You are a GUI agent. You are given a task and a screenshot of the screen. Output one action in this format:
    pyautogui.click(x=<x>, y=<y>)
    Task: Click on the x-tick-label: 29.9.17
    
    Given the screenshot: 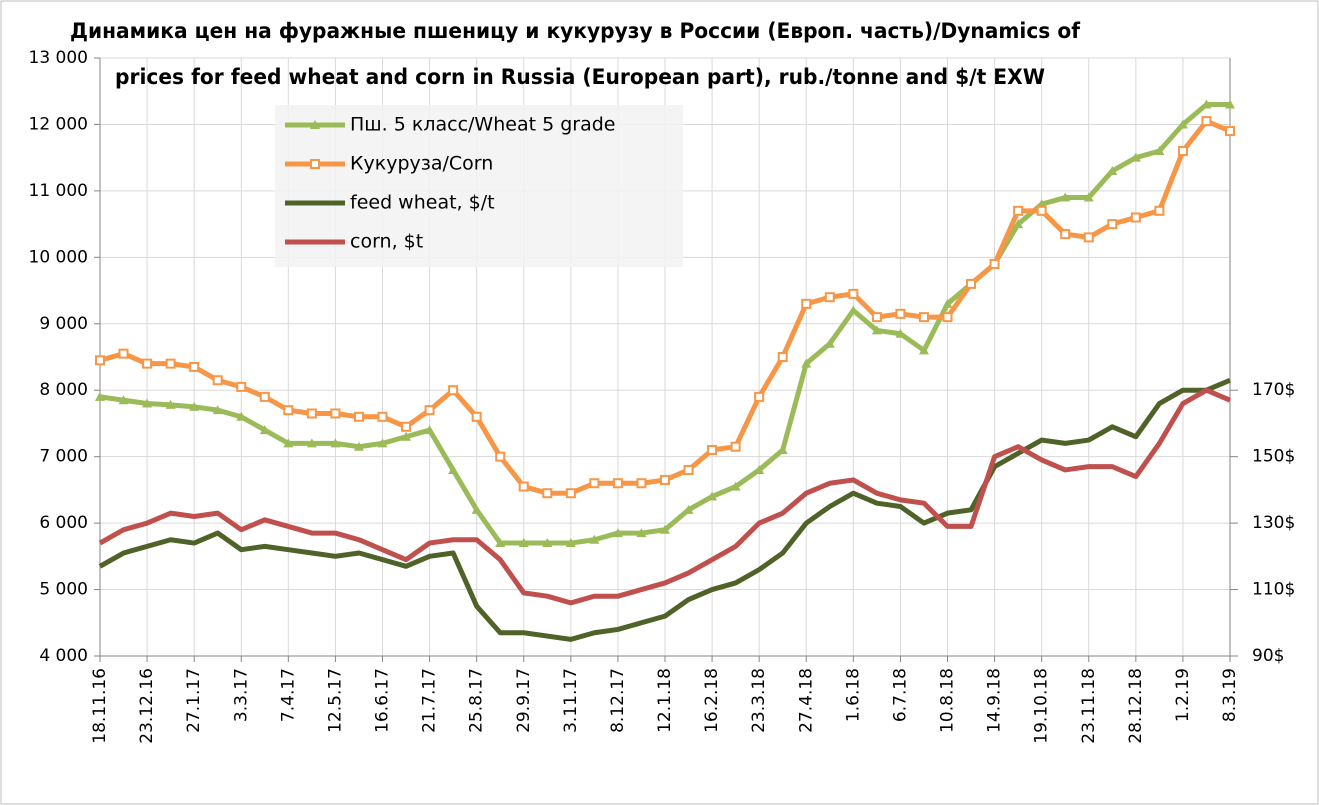 What is the action you would take?
    pyautogui.click(x=524, y=700)
    